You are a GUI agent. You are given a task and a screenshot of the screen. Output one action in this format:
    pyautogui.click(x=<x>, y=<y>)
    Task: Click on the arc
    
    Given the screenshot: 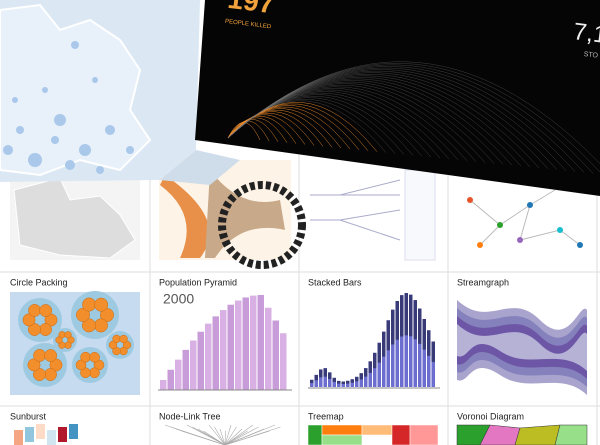 What is the action you would take?
    pyautogui.click(x=413, y=113)
    